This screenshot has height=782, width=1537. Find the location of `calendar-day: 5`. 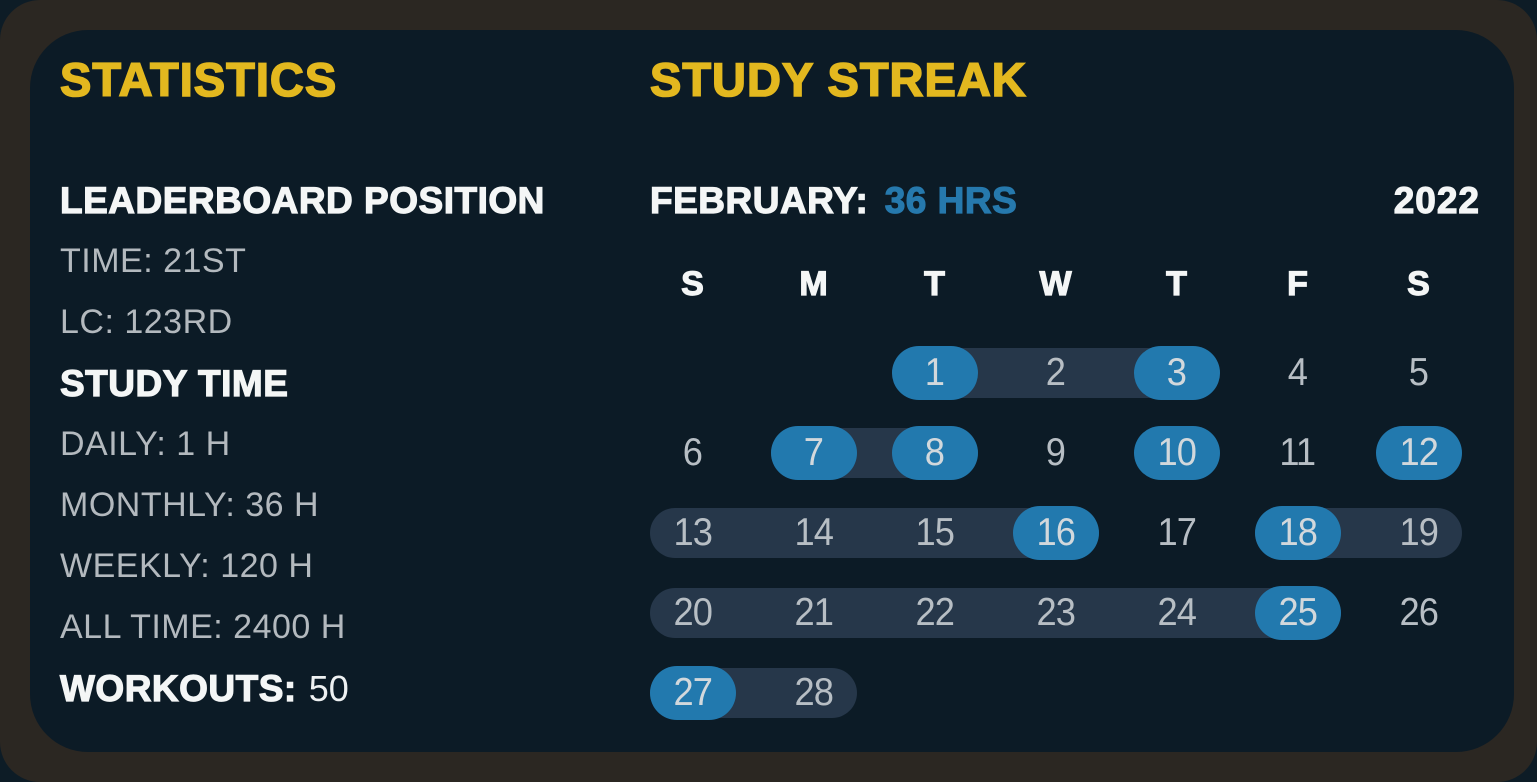

calendar-day: 5 is located at coordinates (1418, 373).